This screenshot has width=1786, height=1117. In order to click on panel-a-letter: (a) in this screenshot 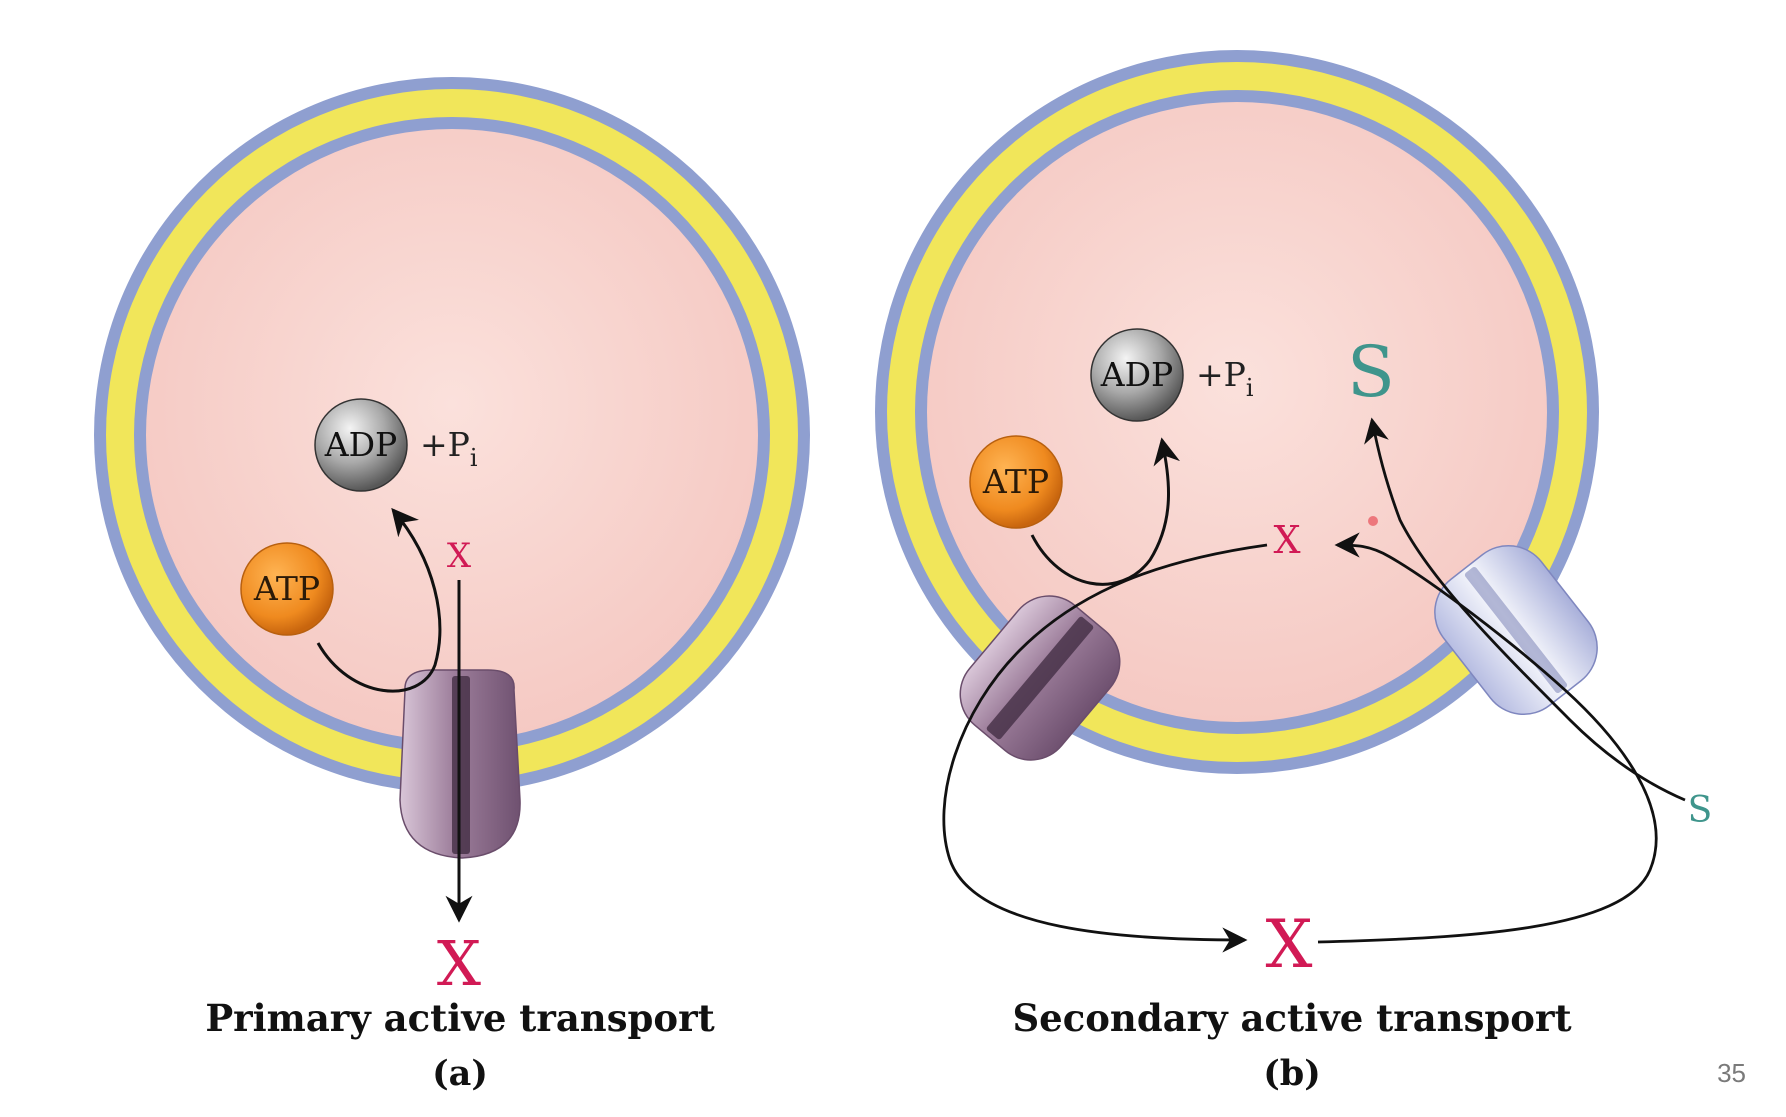, I will do `click(460, 1073)`.